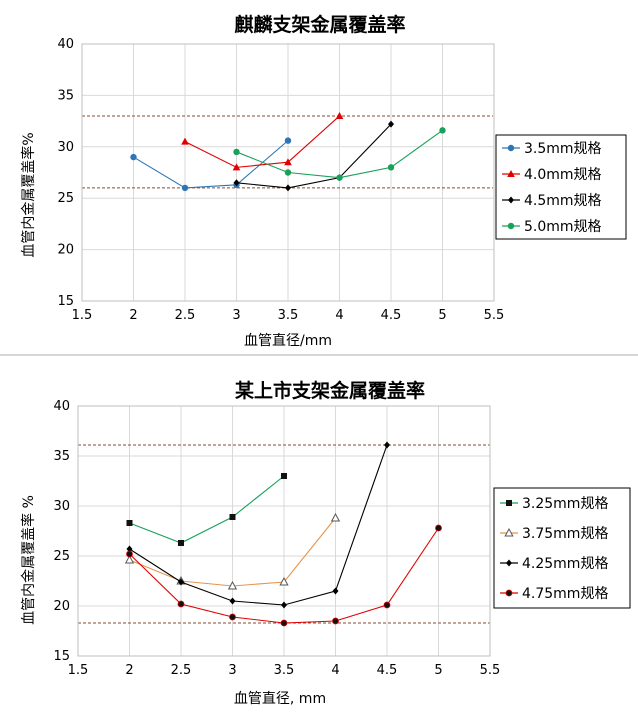 The image size is (638, 726). I want to click on chart-2-series-3-line, so click(258, 525).